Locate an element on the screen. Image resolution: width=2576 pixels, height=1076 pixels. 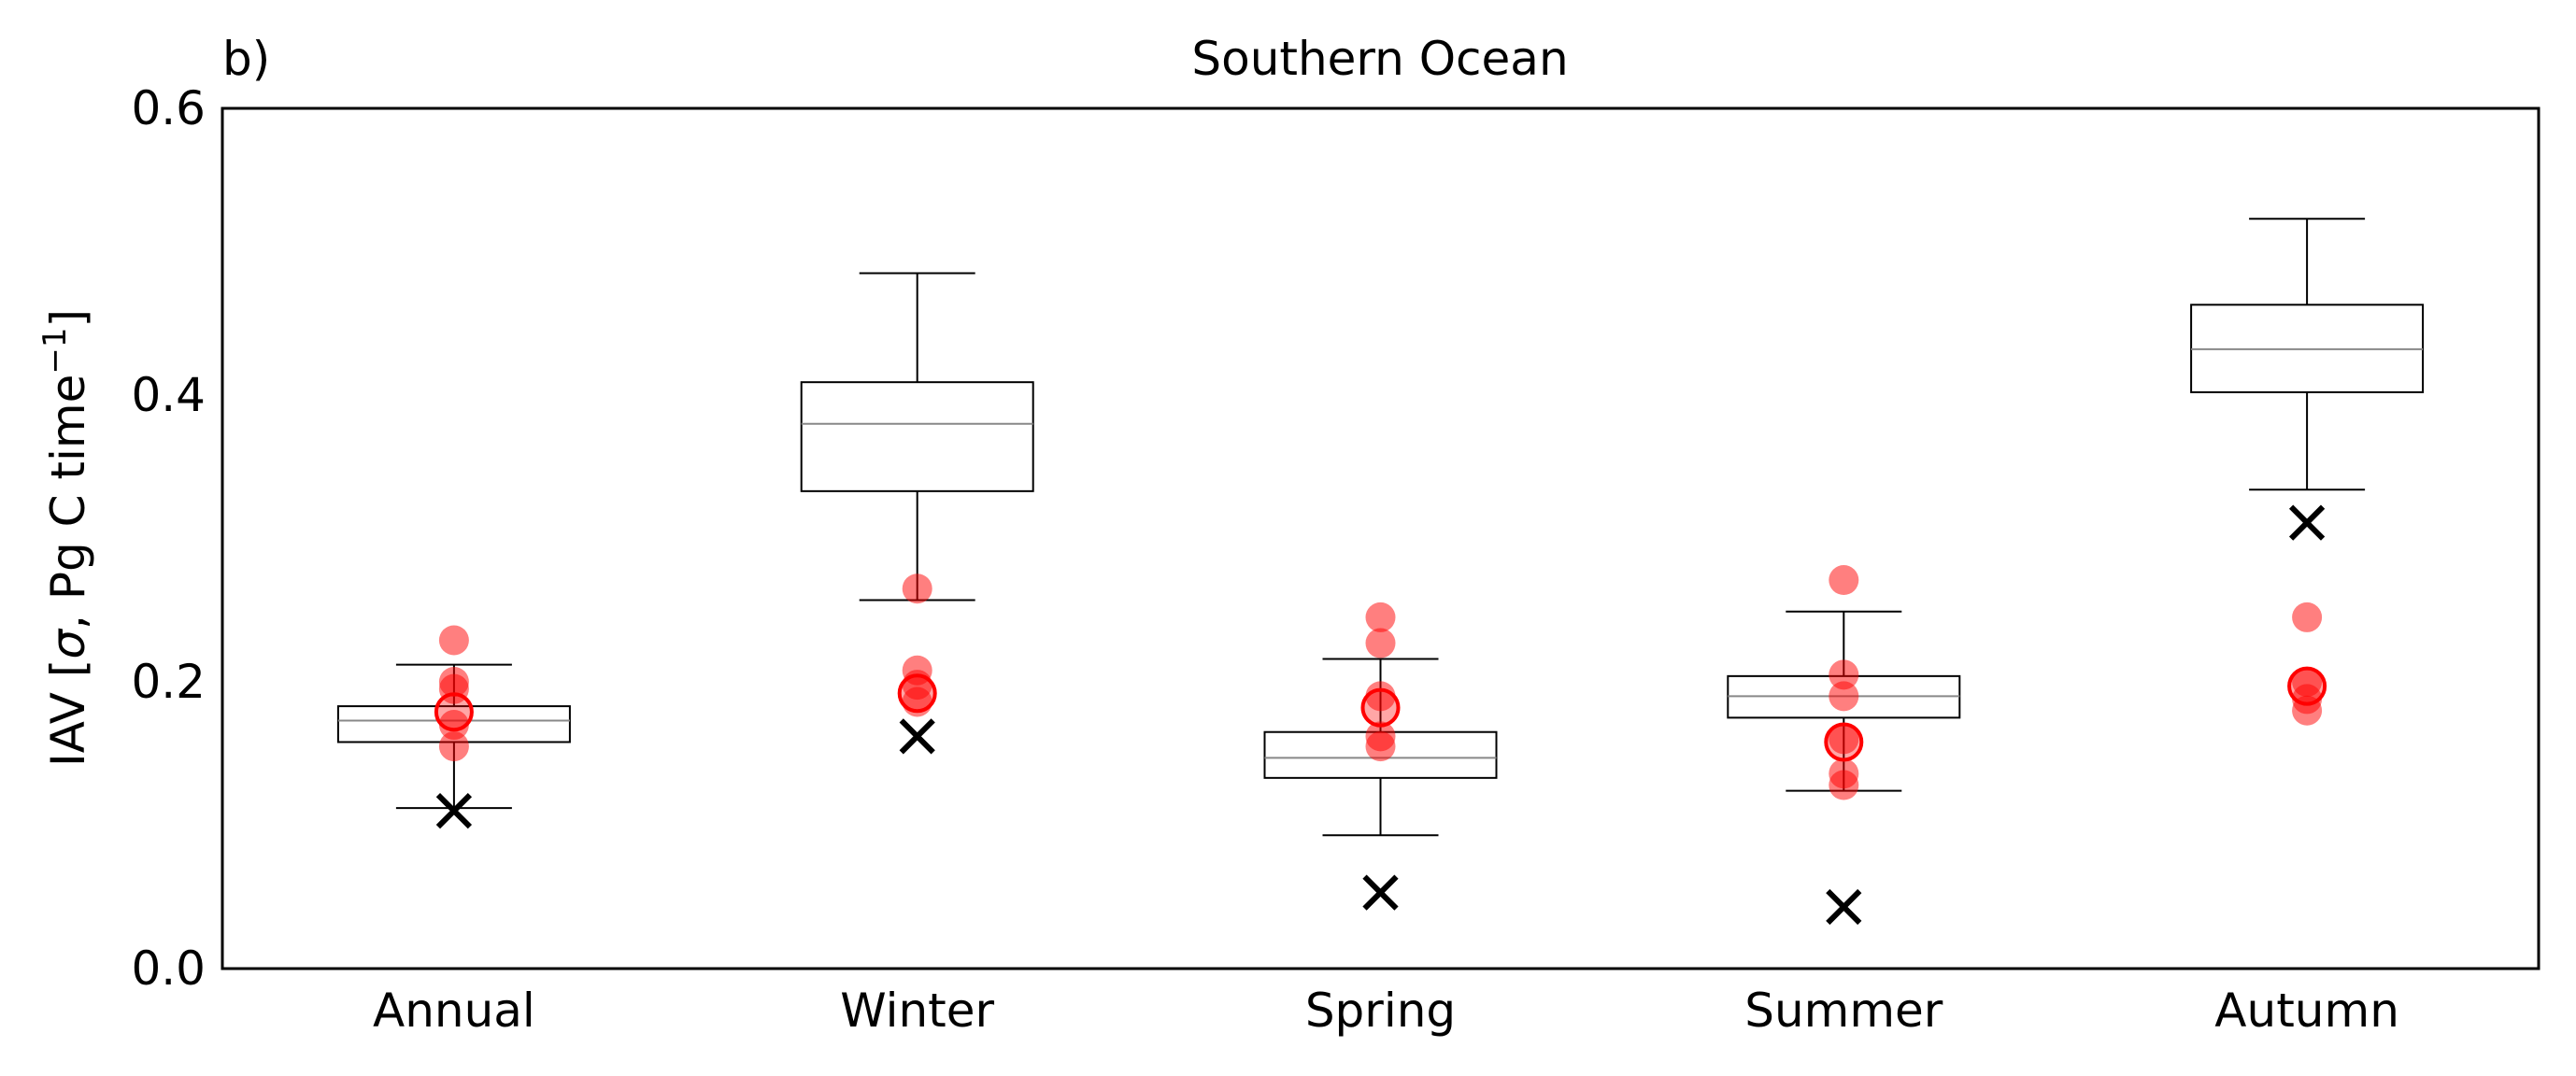
x-tick-label: Spring is located at coordinates (1380, 1011).